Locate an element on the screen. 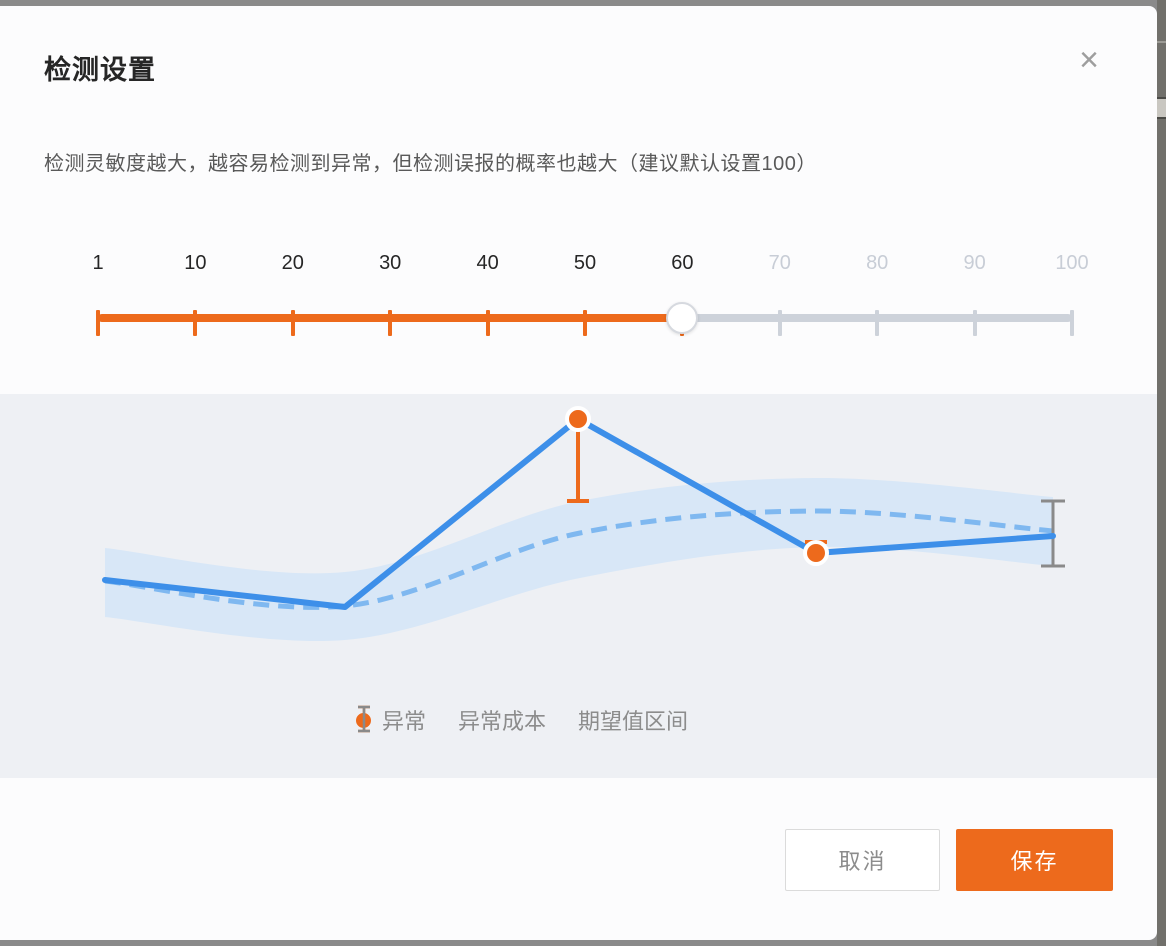 The height and width of the screenshot is (946, 1166). sensitivity-slider: 1 10 20 30 40 50 60 70 80 90 100 is located at coordinates (590, 298).